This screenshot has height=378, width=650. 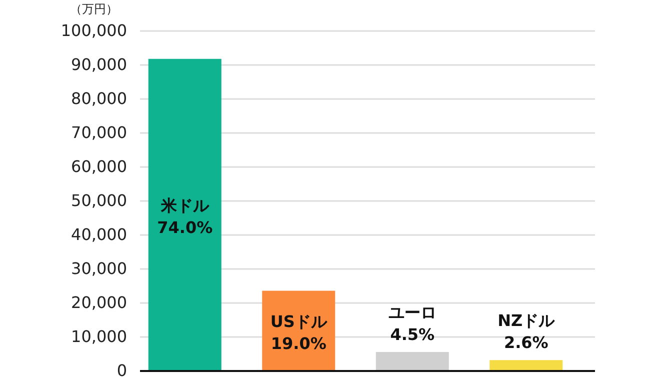 What do you see at coordinates (412, 312) in the screenshot?
I see `x-tick-label: ユーロ` at bounding box center [412, 312].